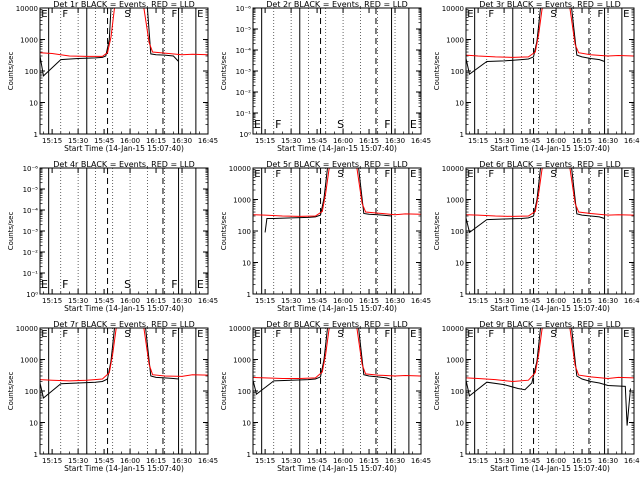 The width and height of the screenshot is (640, 480). Describe the element at coordinates (550, 4) in the screenshot. I see `panel-title: Det 3r BLACK = Events, RED = LLD` at that location.